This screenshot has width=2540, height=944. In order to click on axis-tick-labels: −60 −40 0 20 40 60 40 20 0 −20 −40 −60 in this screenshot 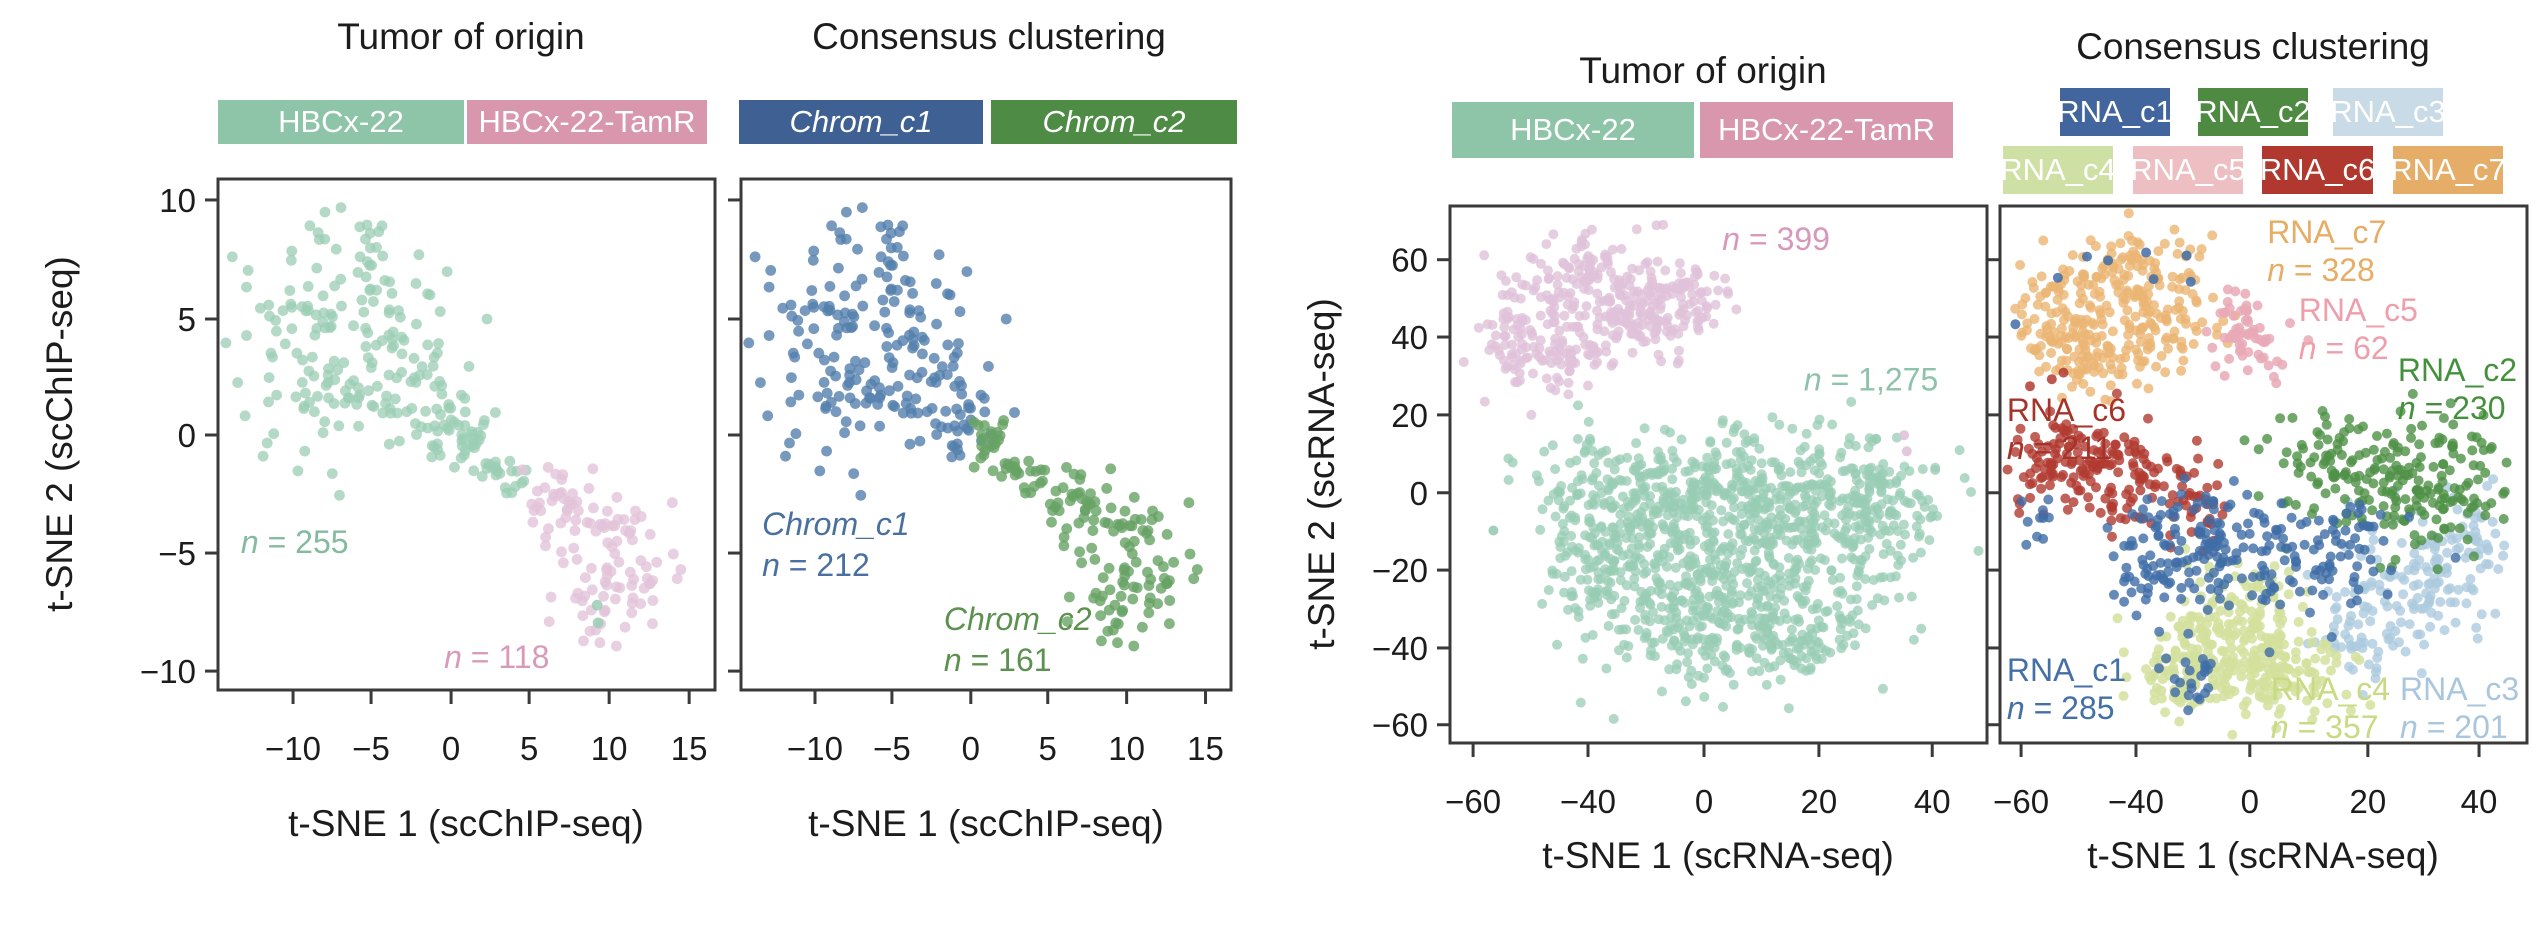, I will do `click(1661, 531)`.